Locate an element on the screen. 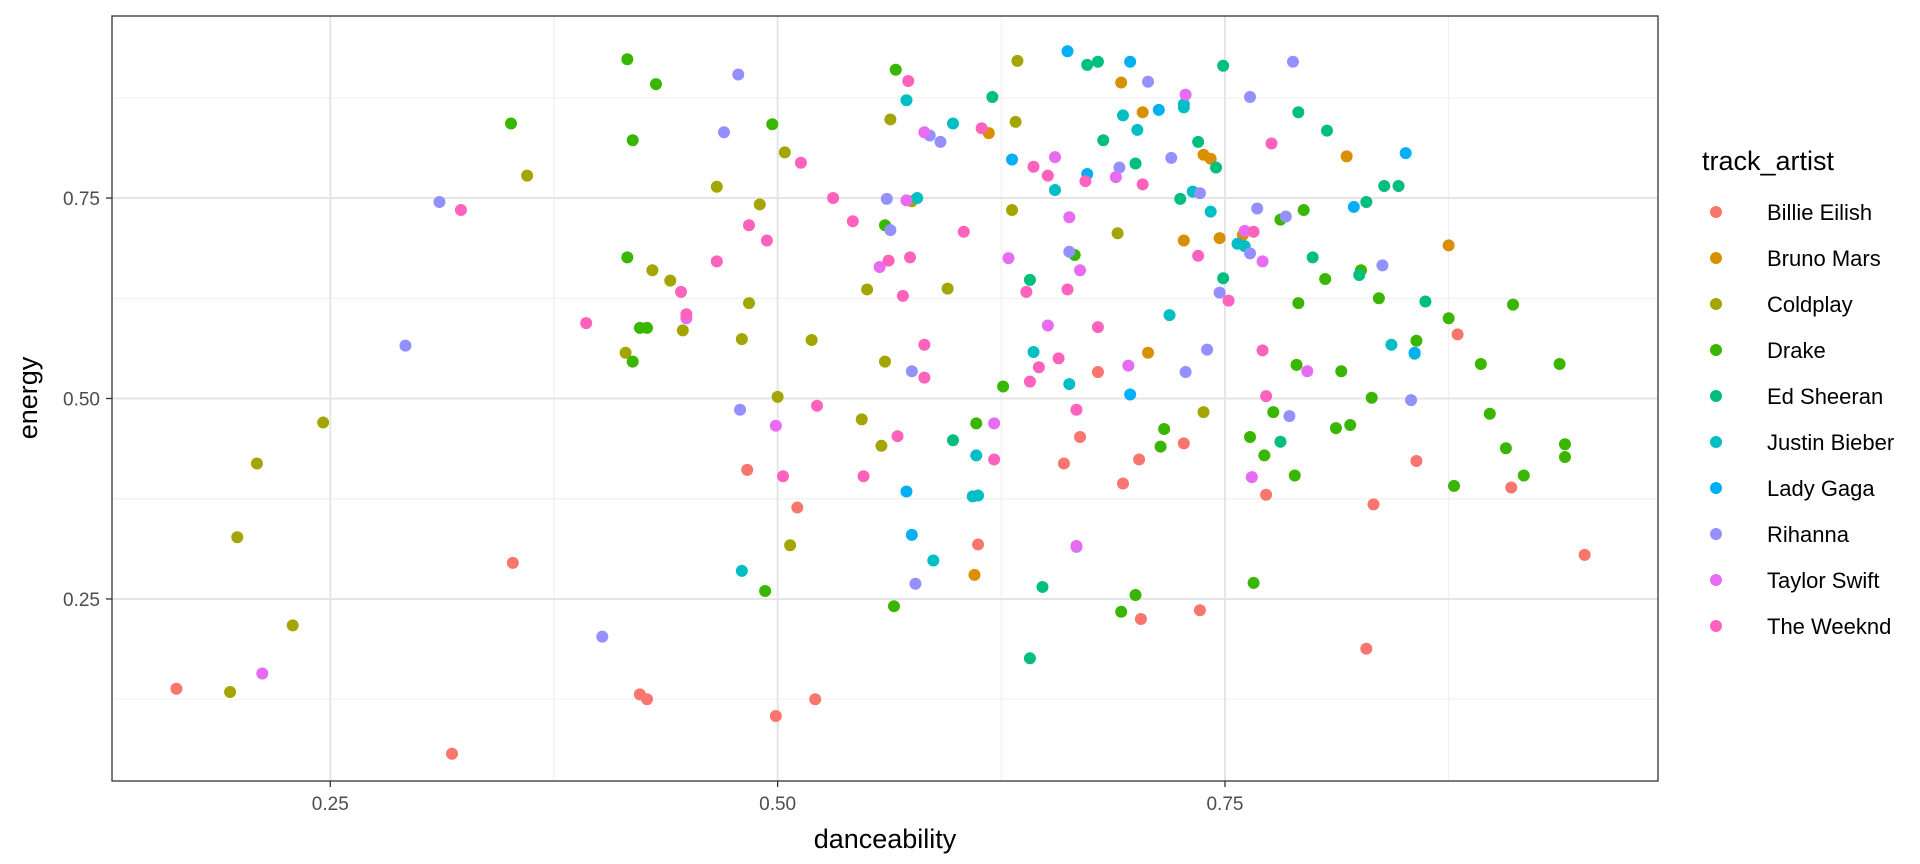  y-tick-label: 0.75 is located at coordinates (81, 199).